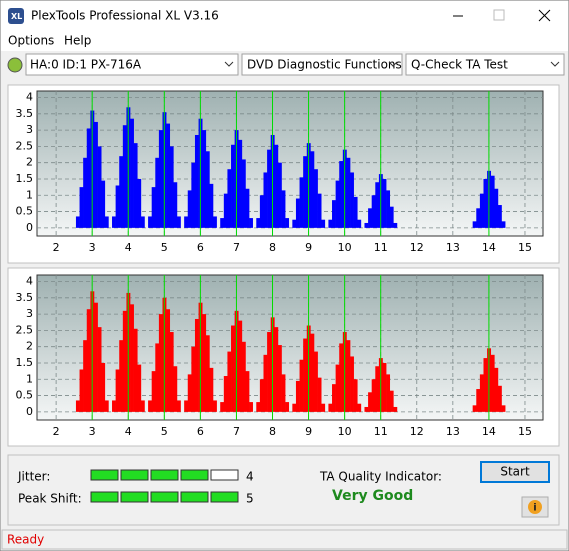  I want to click on menu-item: Help, so click(77, 41).